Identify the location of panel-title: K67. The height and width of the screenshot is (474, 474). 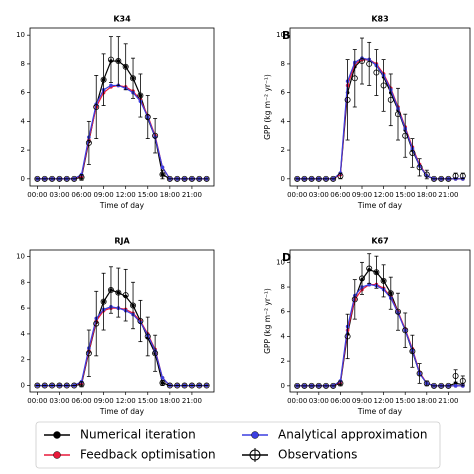
(379, 241).